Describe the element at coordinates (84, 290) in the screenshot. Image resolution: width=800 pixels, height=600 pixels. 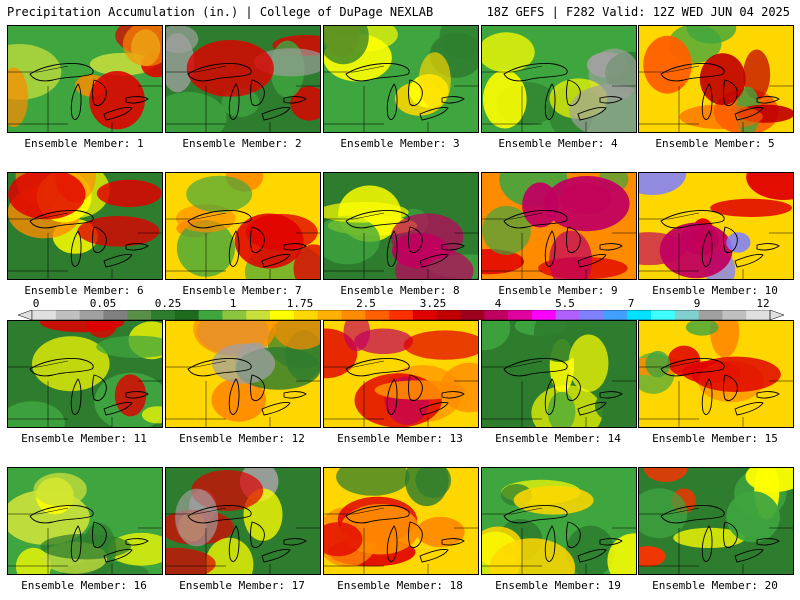
I see `member-label-6: Ensemble Member: 6` at that location.